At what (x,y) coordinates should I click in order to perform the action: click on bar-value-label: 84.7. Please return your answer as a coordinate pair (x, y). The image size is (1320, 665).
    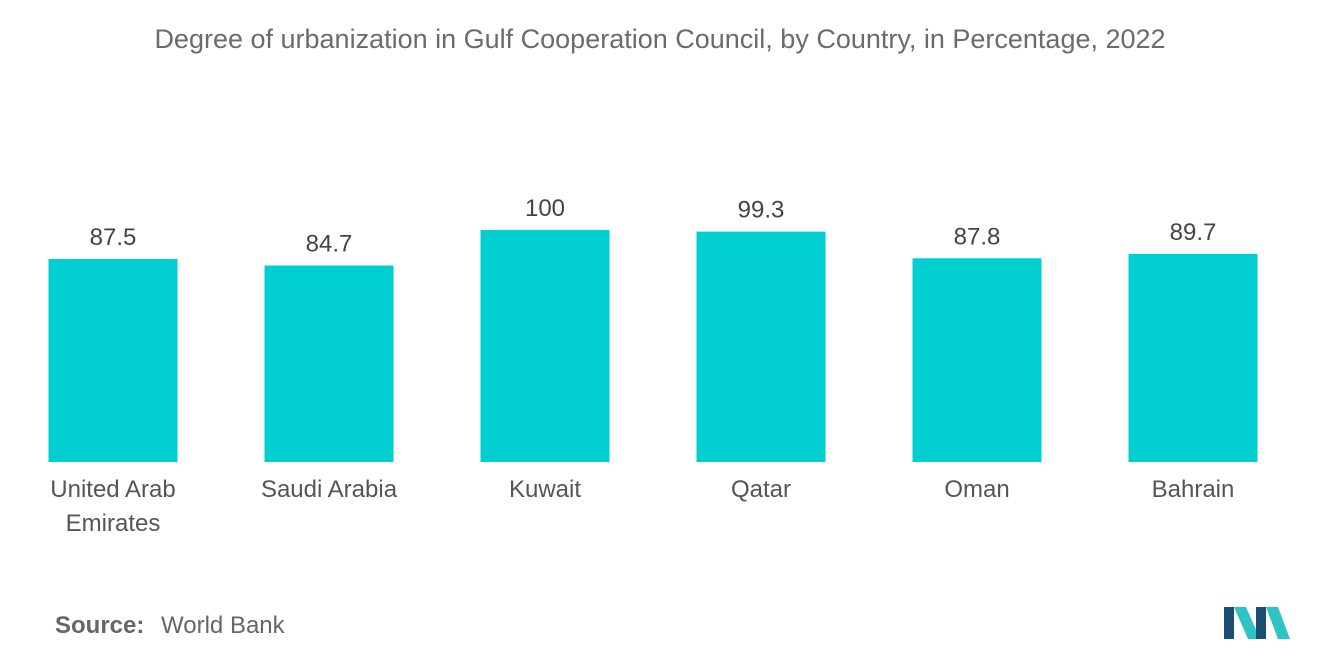
    Looking at the image, I should click on (329, 243).